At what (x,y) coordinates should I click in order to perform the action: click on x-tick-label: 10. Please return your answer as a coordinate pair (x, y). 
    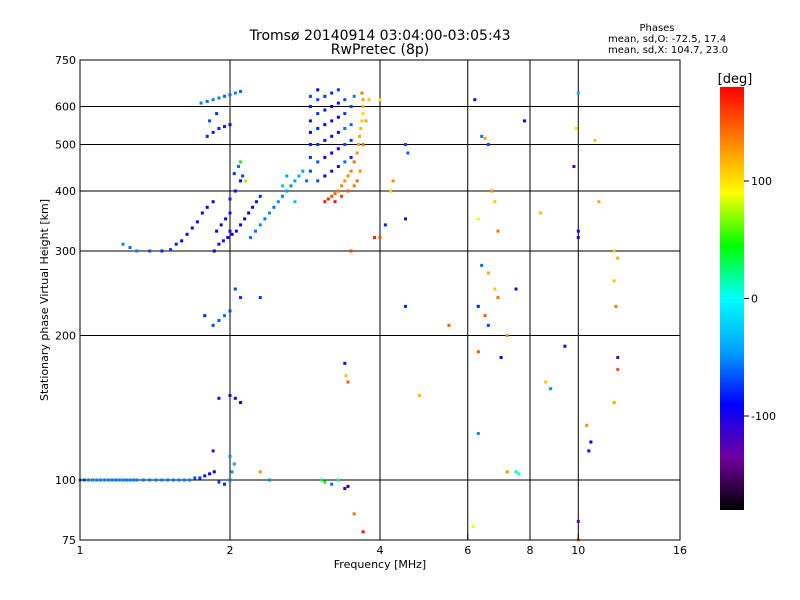
    Looking at the image, I should click on (578, 550).